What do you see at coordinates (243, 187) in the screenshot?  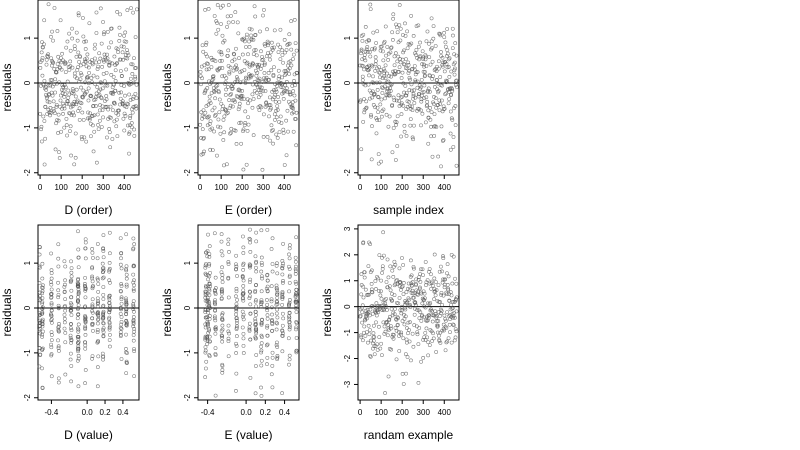 I see `x-tick-label: 200` at bounding box center [243, 187].